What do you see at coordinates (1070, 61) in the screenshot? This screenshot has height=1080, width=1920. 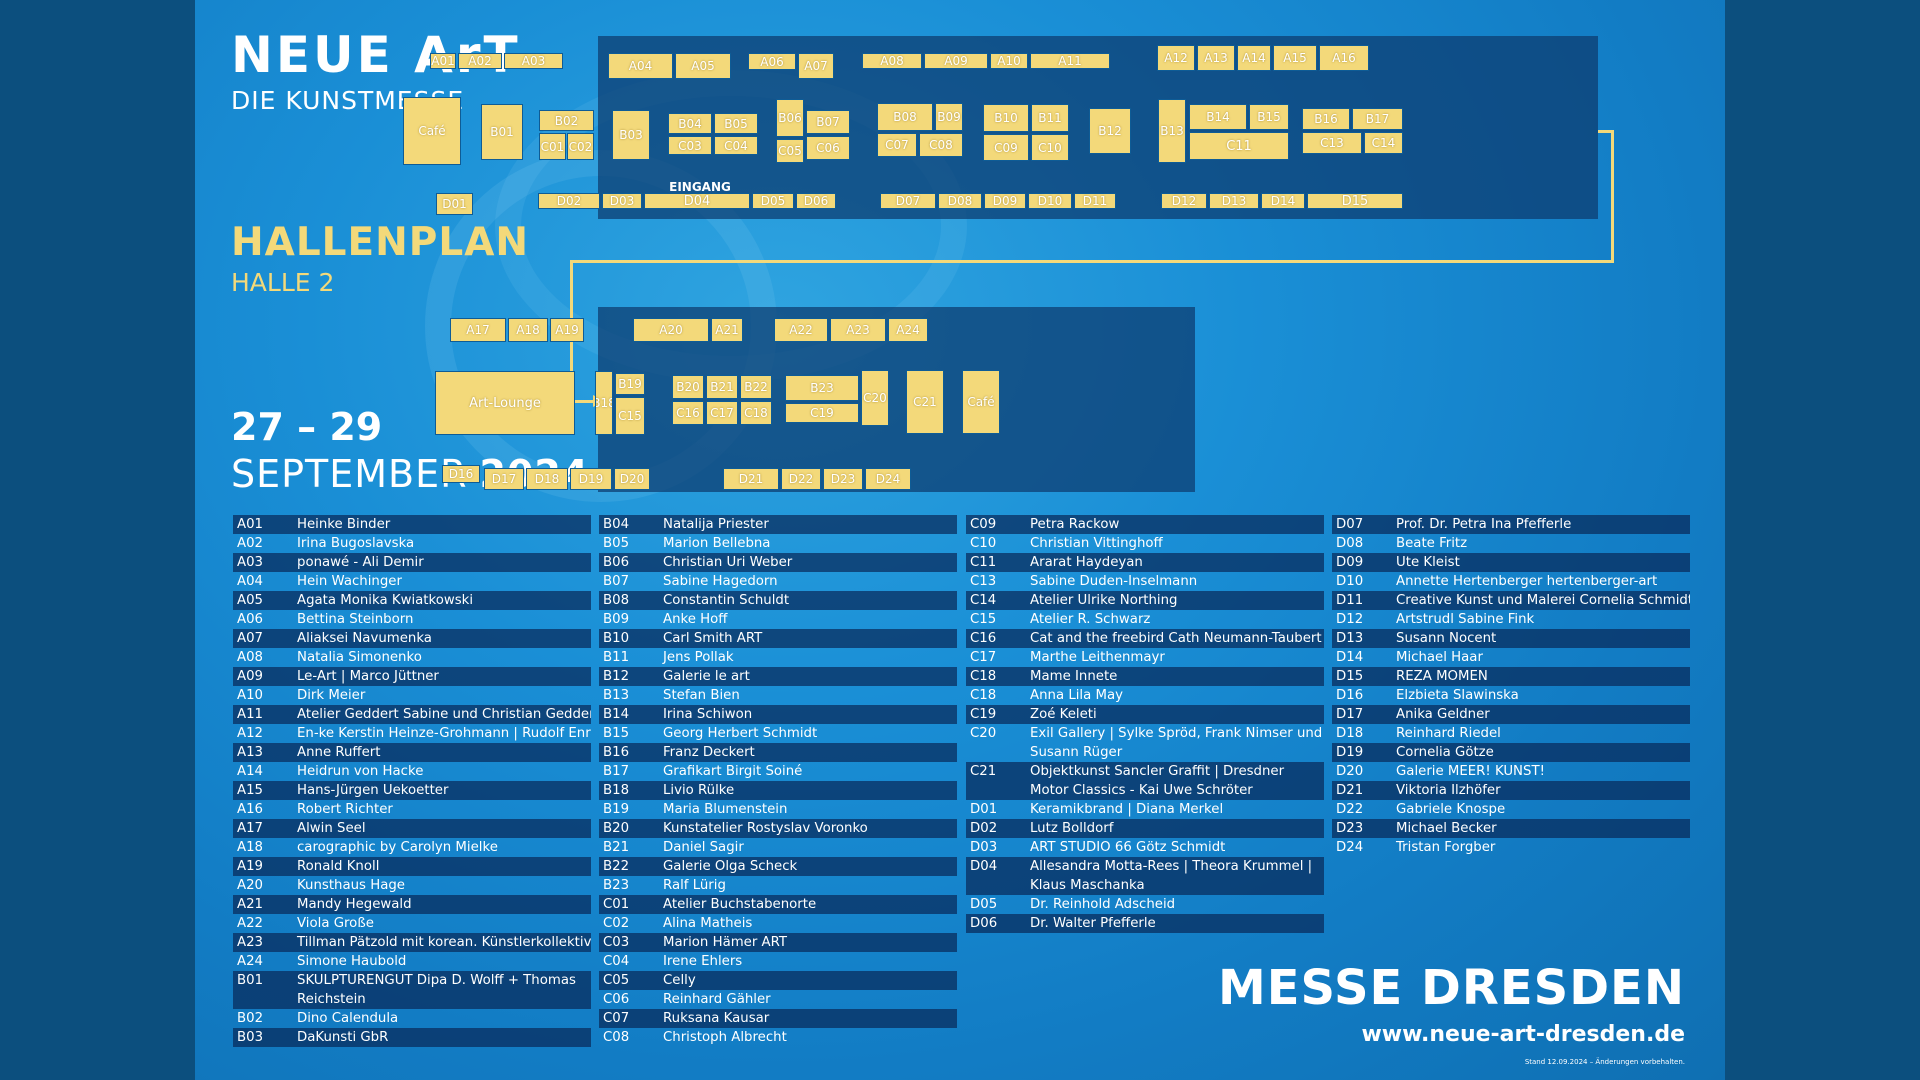 I see `booth-a11: A11` at bounding box center [1070, 61].